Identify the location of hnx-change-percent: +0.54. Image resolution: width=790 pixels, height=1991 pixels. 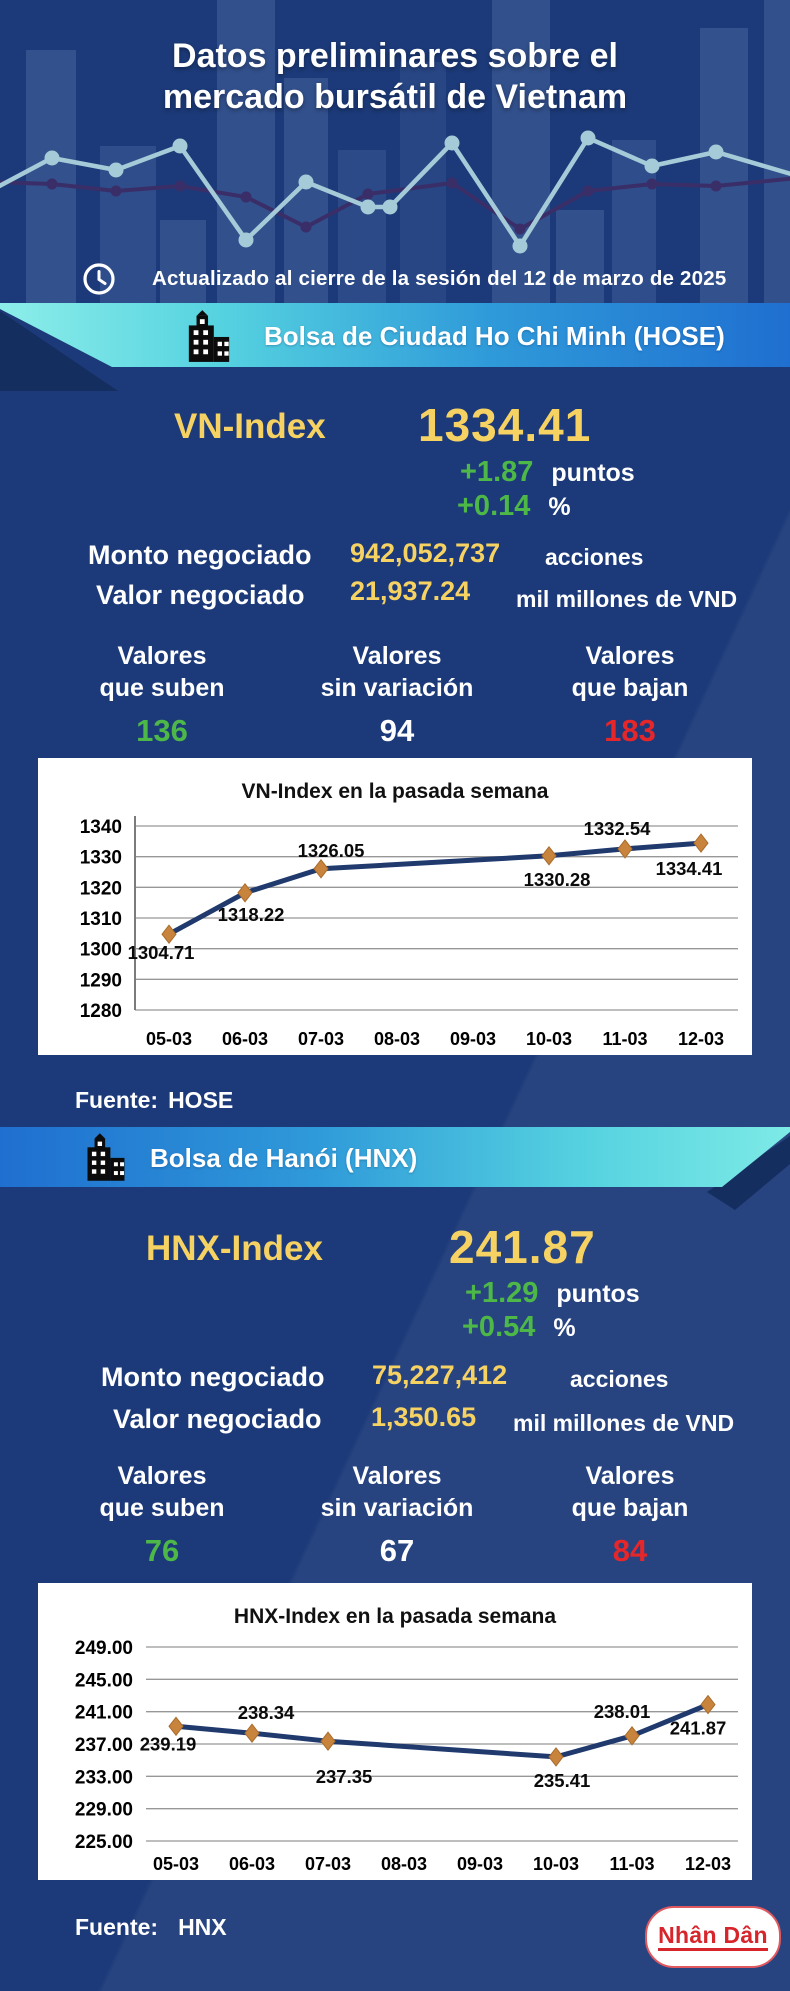
(499, 1327).